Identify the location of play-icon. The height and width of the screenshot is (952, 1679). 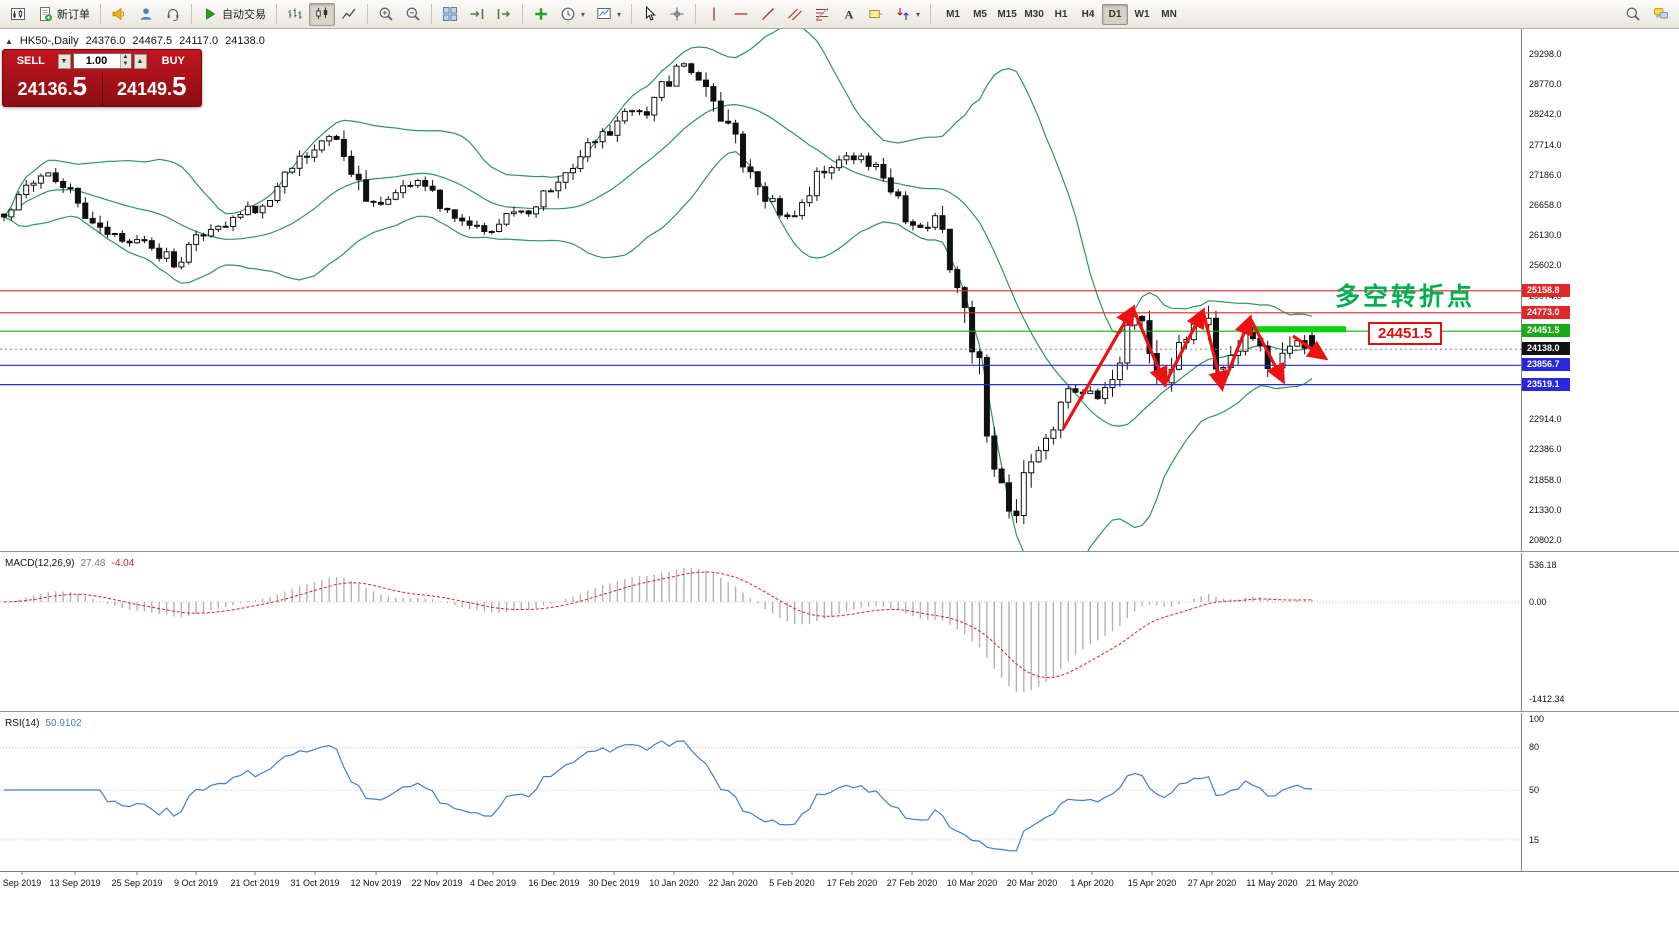
(211, 14).